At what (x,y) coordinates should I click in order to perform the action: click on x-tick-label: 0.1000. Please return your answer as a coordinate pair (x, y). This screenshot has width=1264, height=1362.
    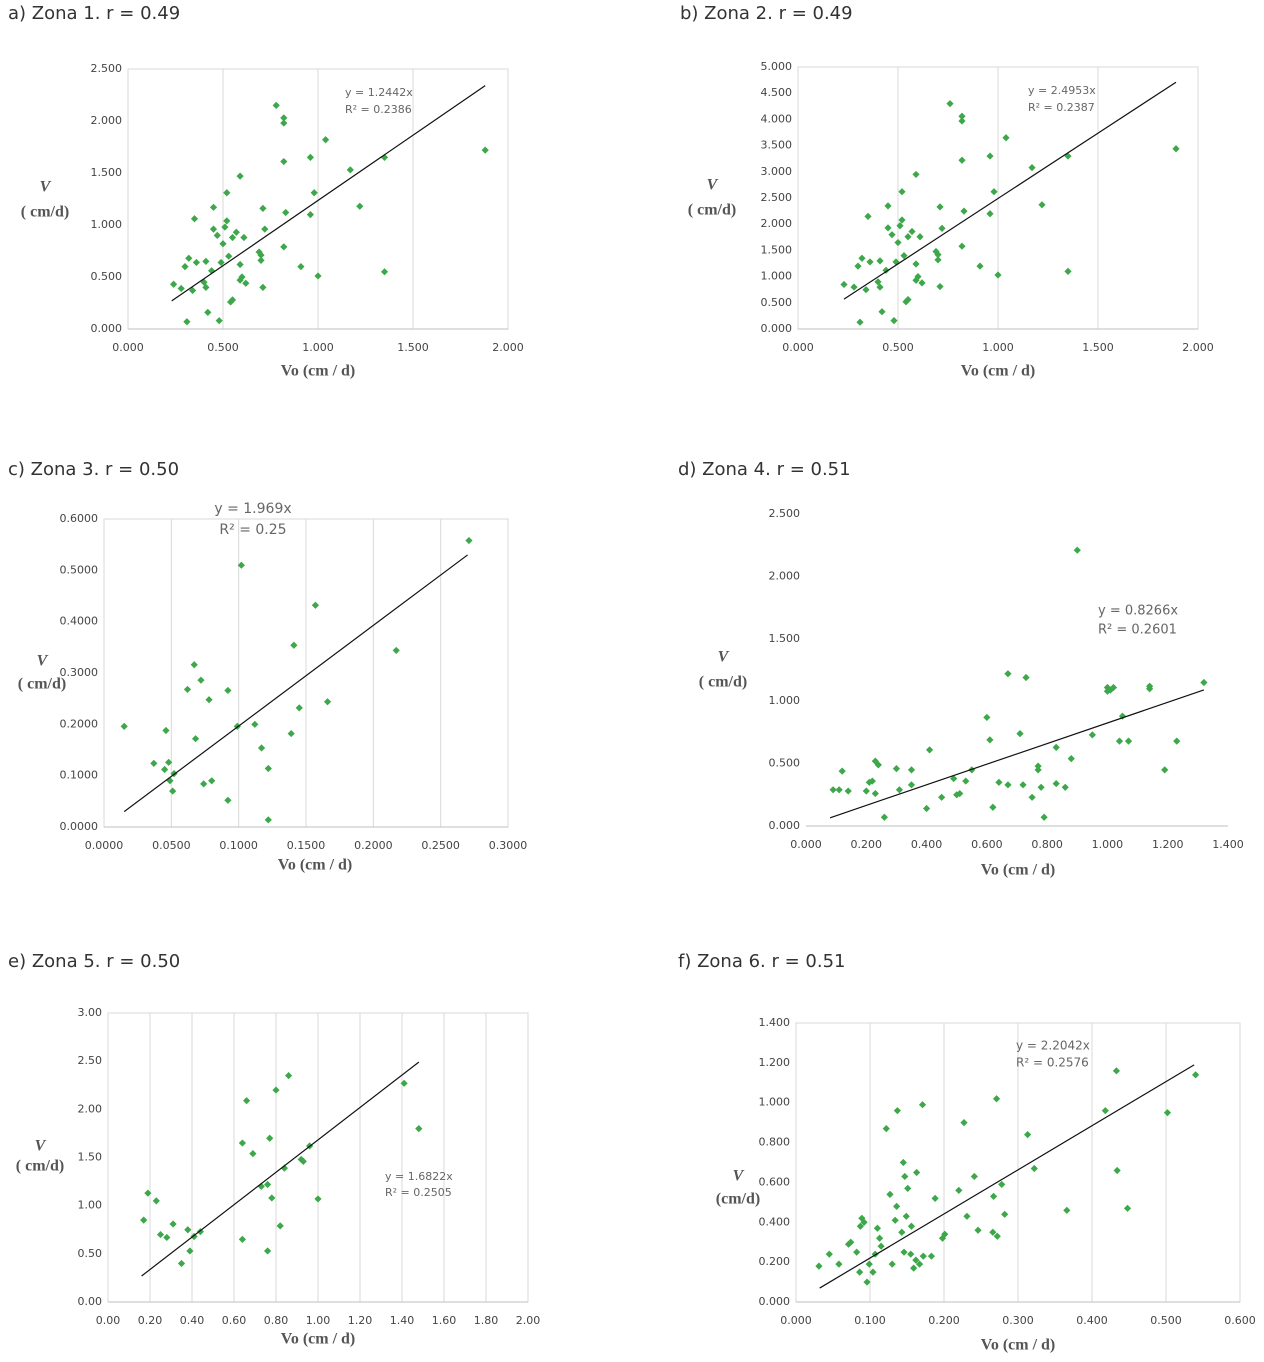
    Looking at the image, I should click on (238, 845).